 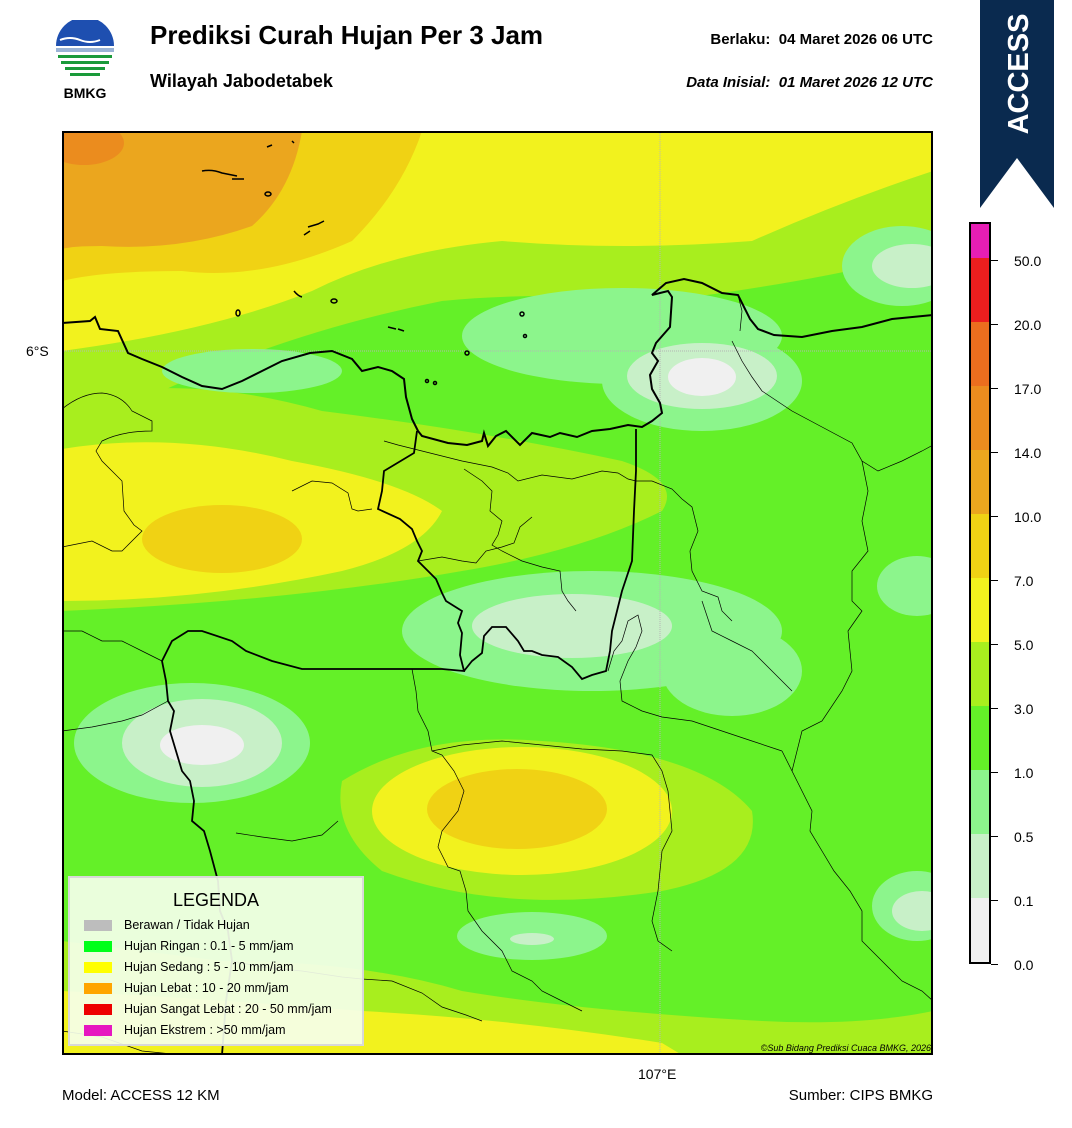 I want to click on source-label: Sumber: CIPS BMKG, so click(x=860, y=1095).